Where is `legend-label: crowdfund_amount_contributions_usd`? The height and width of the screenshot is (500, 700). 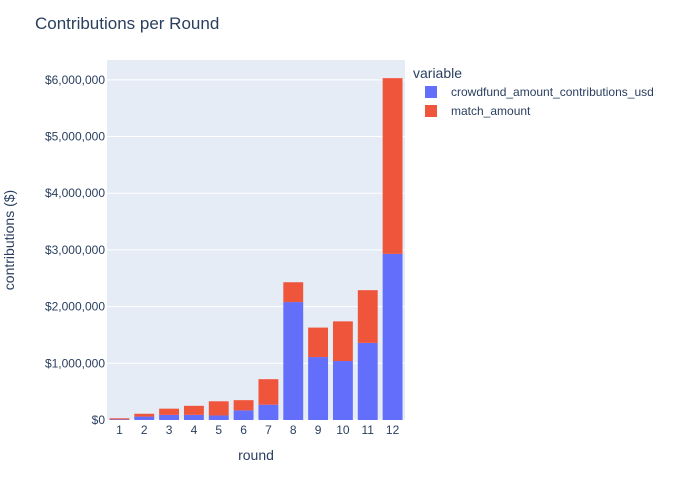
legend-label: crowdfund_amount_contributions_usd is located at coordinates (552, 92).